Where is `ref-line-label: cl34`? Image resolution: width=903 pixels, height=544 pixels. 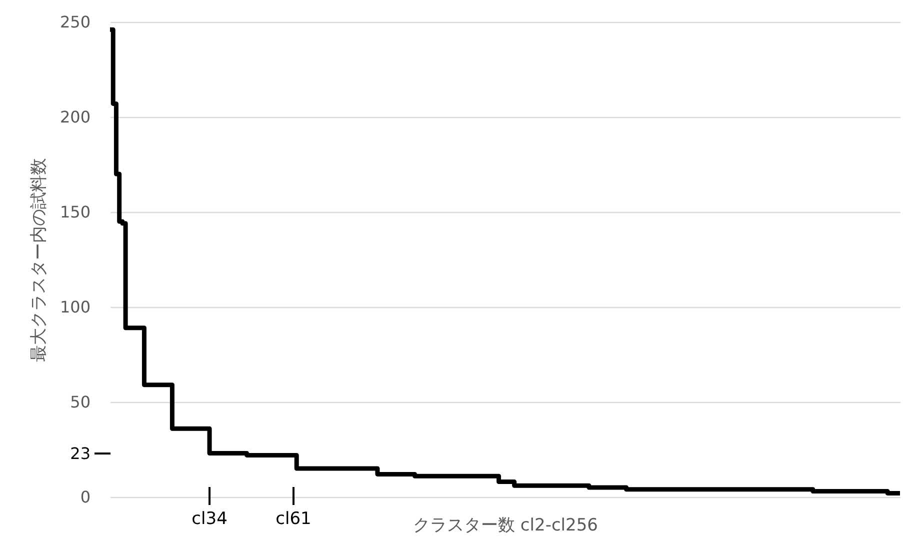
ref-line-label: cl34 is located at coordinates (210, 519).